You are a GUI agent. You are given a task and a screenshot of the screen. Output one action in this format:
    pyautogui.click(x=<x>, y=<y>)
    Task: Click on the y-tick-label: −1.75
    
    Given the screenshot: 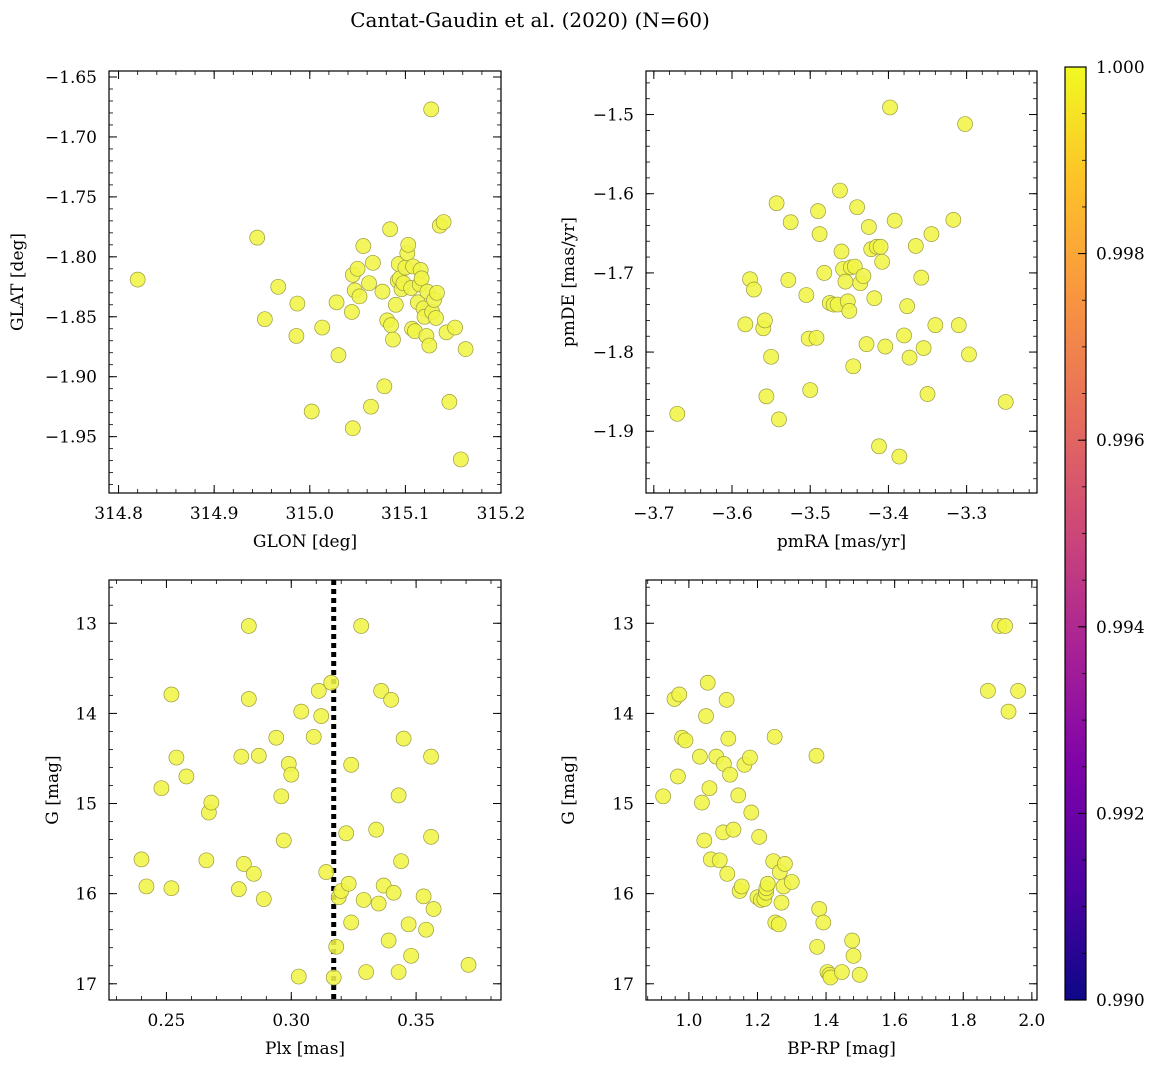 What is the action you would take?
    pyautogui.click(x=71, y=198)
    